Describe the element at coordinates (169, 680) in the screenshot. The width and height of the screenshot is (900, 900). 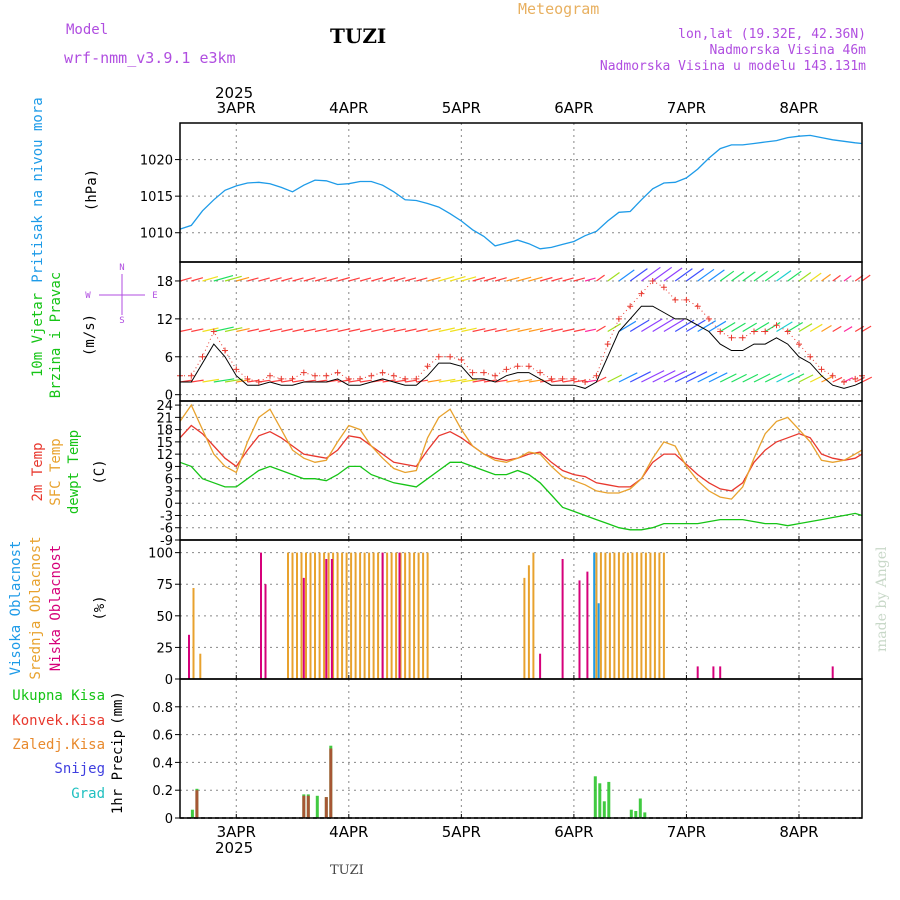
I see `cloud-tick-label: 0` at that location.